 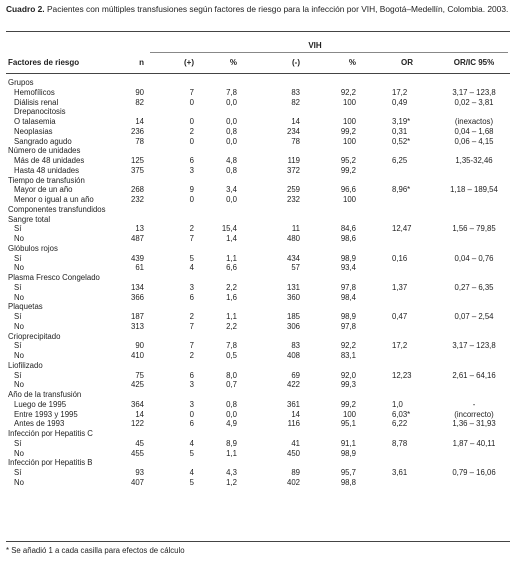 I want to click on cell-n: 14, so click(x=139, y=121).